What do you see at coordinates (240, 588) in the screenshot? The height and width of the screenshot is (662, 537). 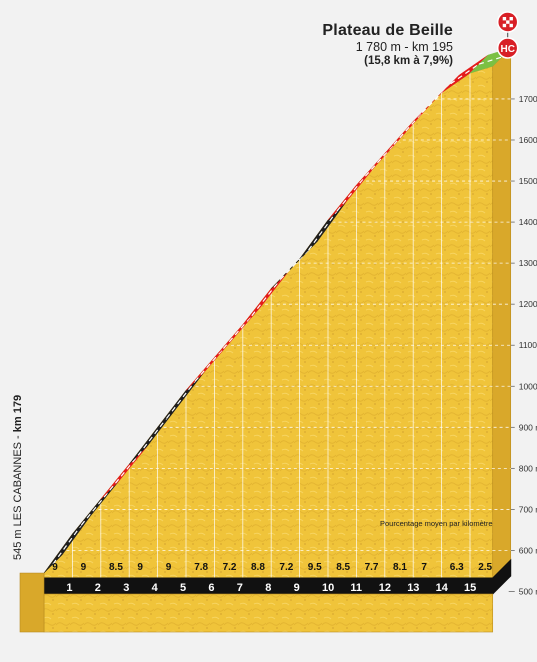 I see `km-label: 7` at bounding box center [240, 588].